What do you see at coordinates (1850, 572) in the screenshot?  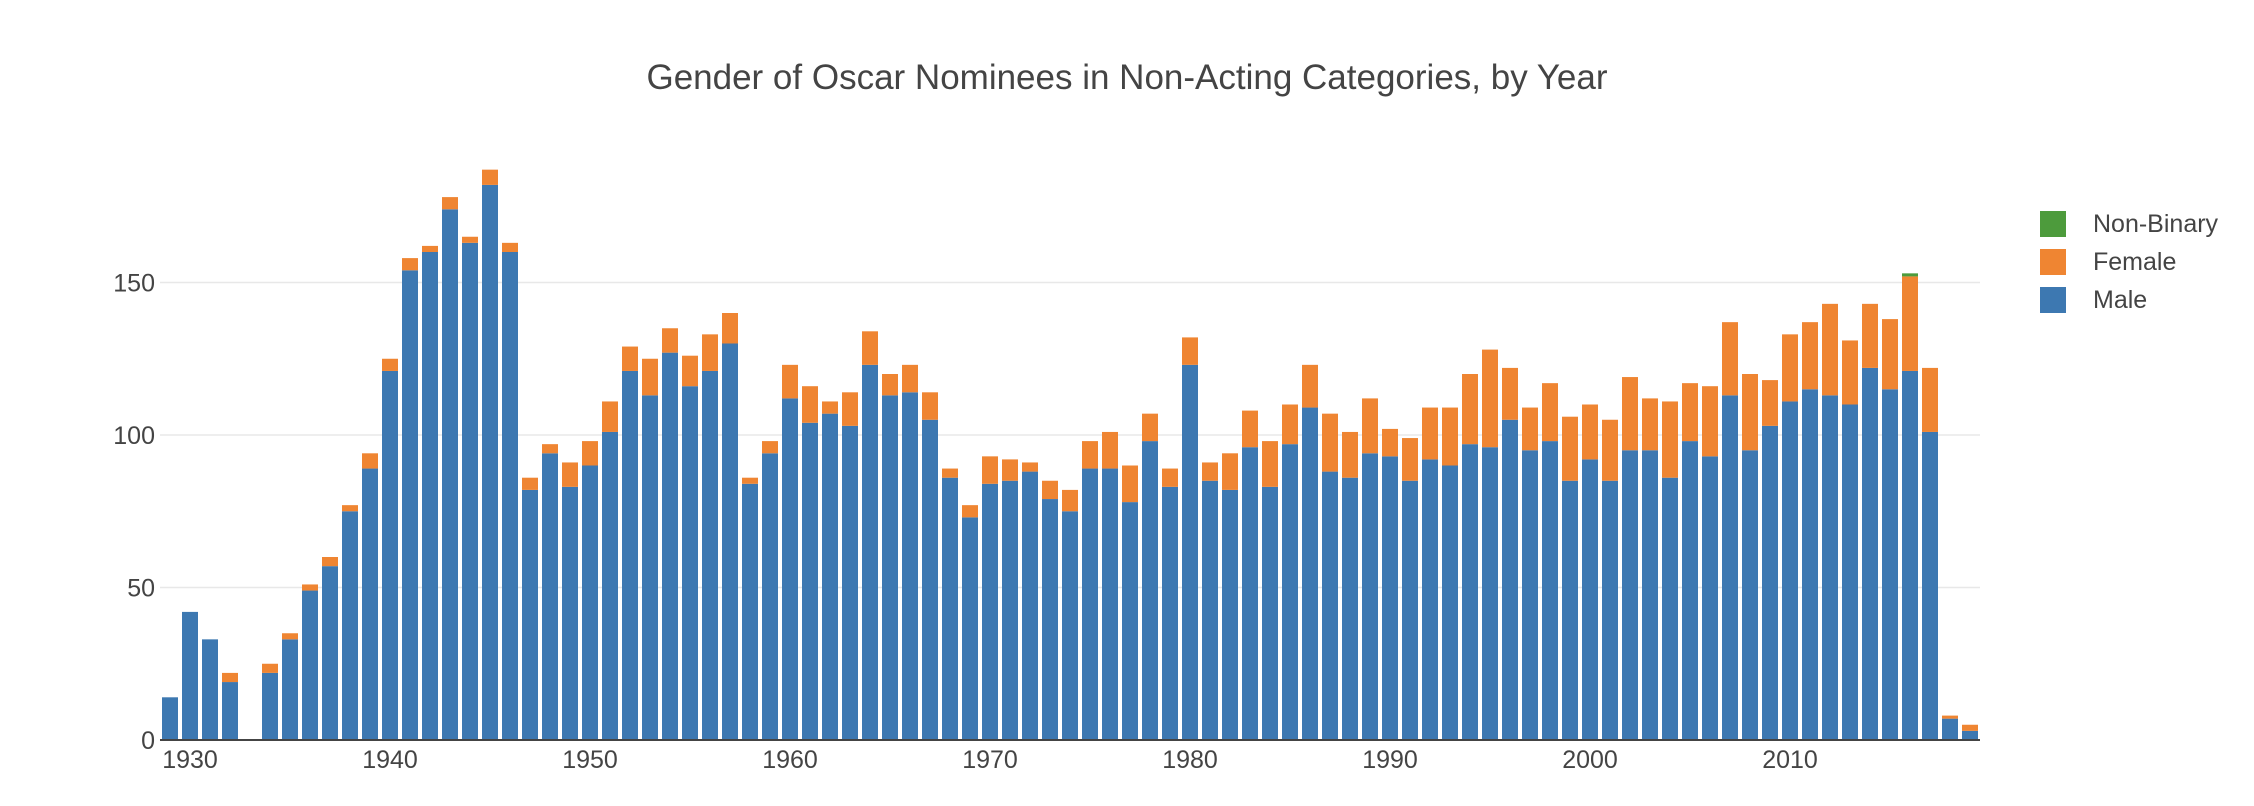 I see `bar-male-2013` at bounding box center [1850, 572].